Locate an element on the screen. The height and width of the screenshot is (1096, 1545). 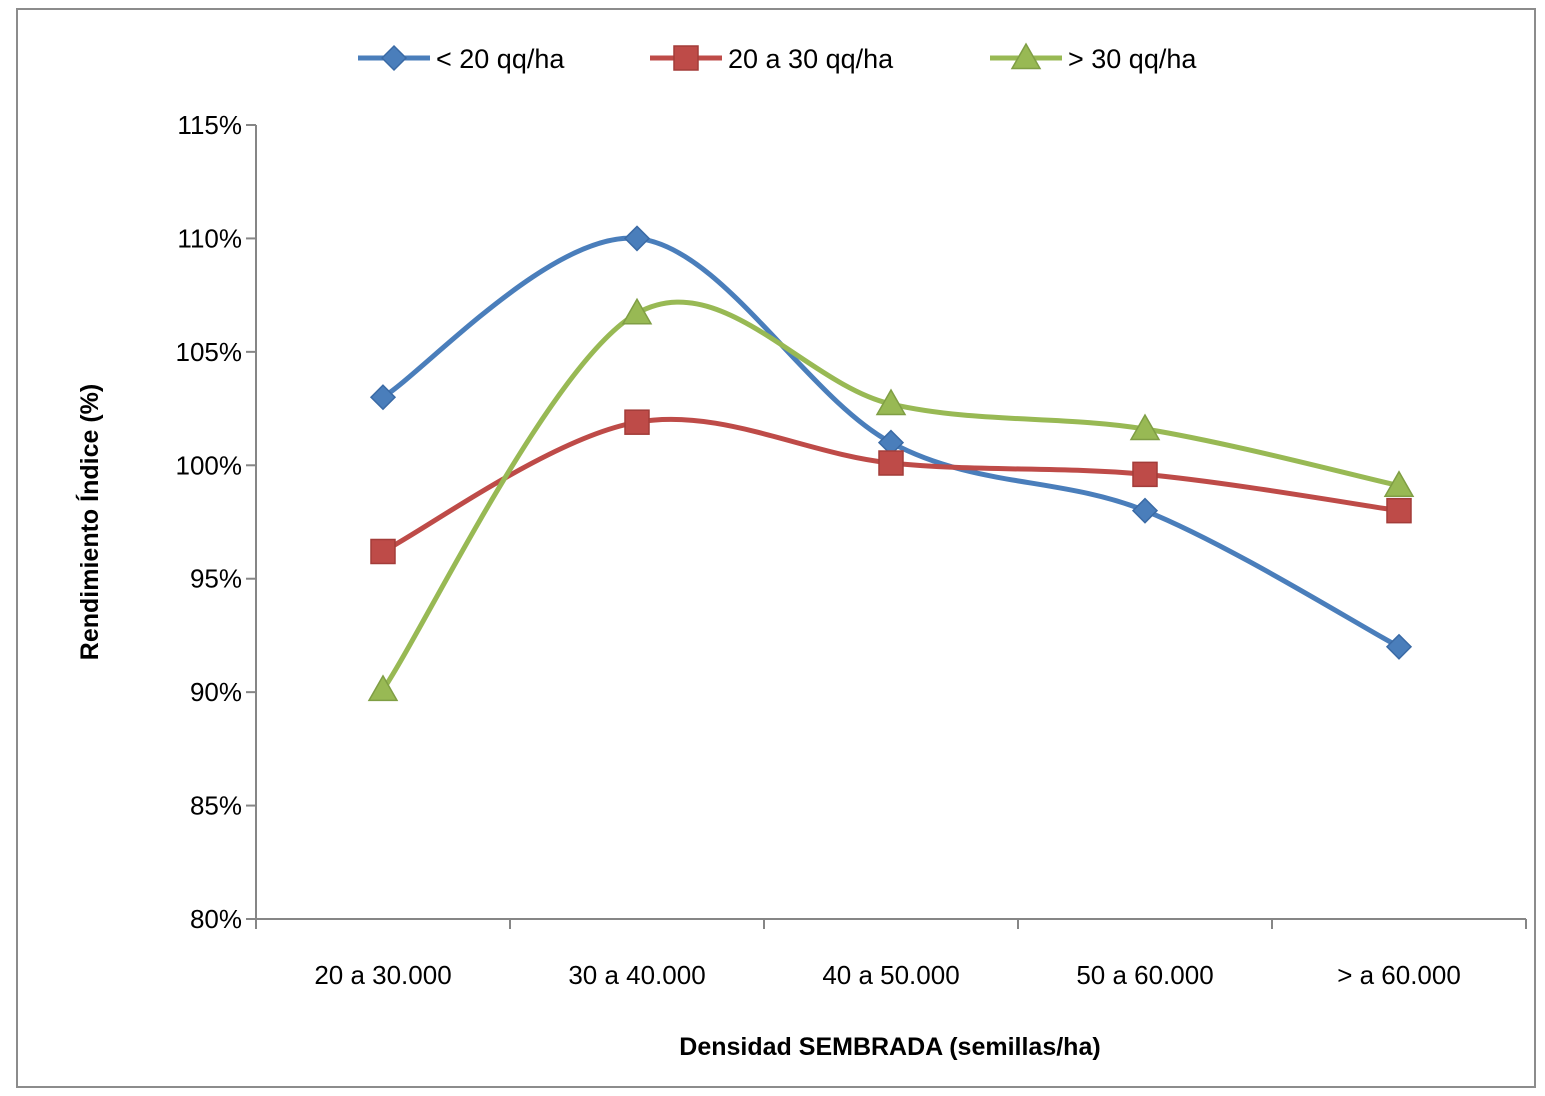
y-tick-label: 110% is located at coordinates (209, 238).